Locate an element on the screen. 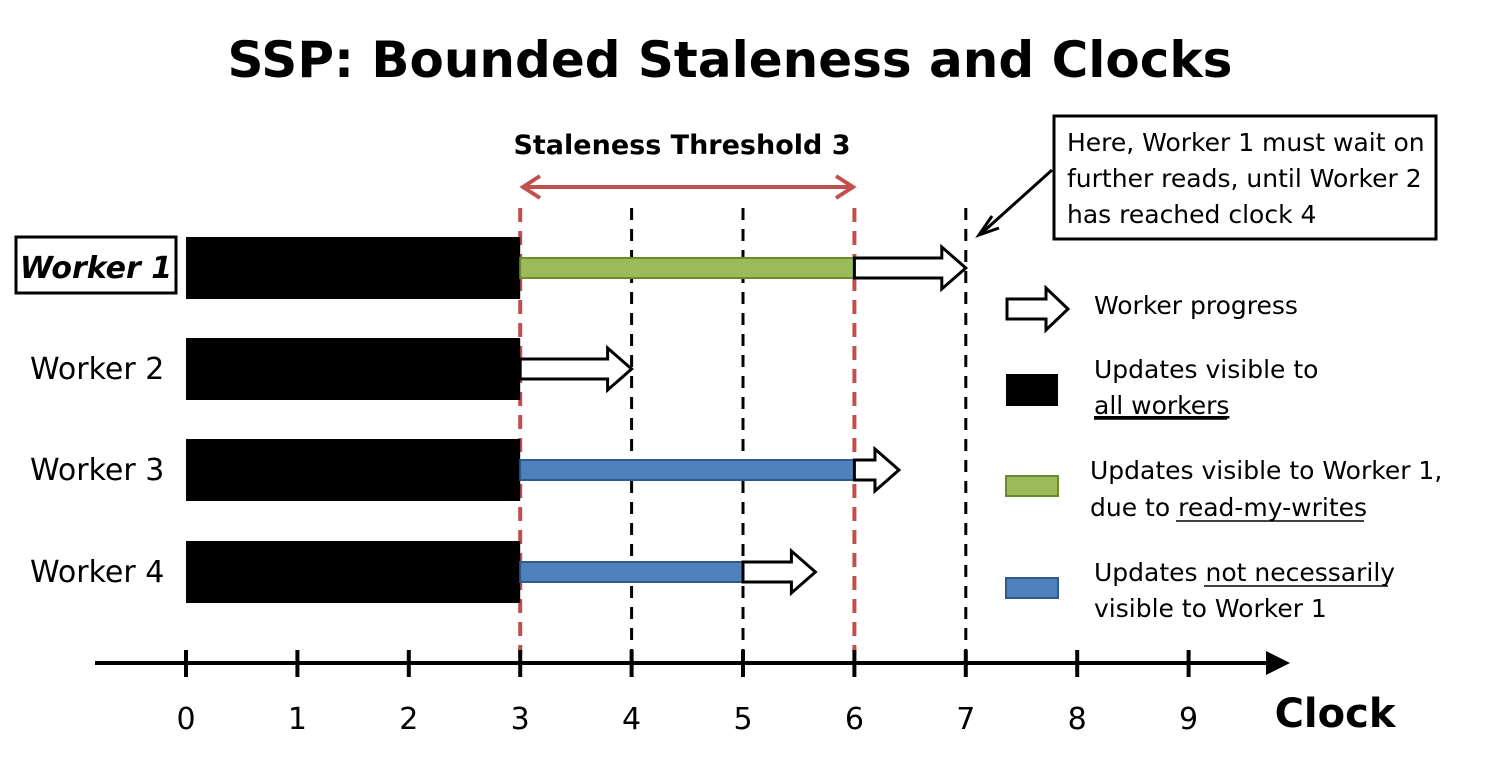  callout-line-3: has reached clock 4 is located at coordinates (1191, 214).